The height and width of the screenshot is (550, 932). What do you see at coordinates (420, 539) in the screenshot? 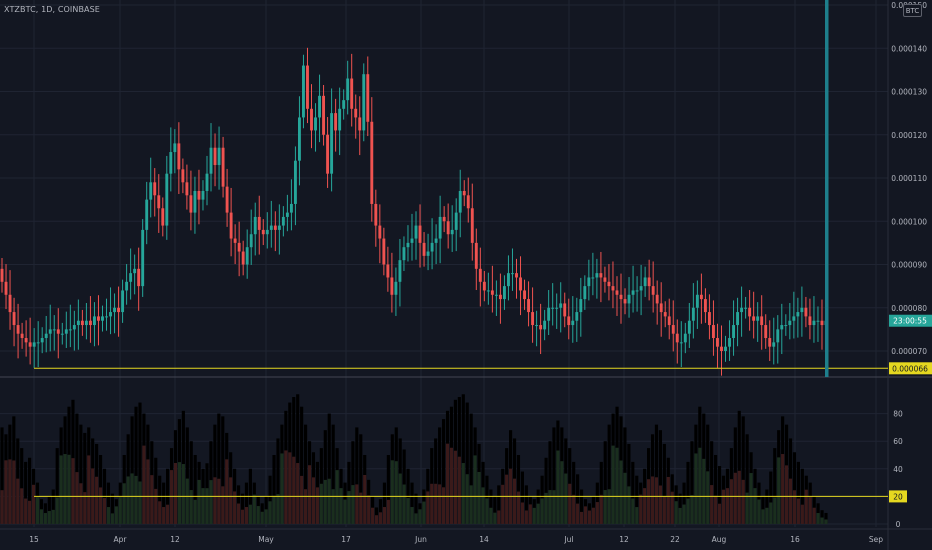
I see `x-tick-label: Jun` at bounding box center [420, 539].